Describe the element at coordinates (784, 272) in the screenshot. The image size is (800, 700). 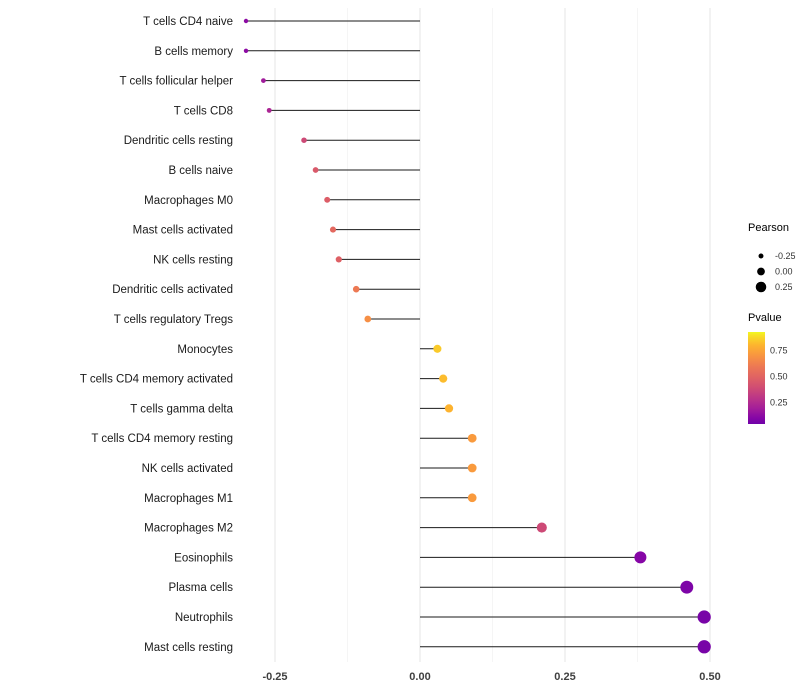
I see `legend-size-label: 0.00` at that location.